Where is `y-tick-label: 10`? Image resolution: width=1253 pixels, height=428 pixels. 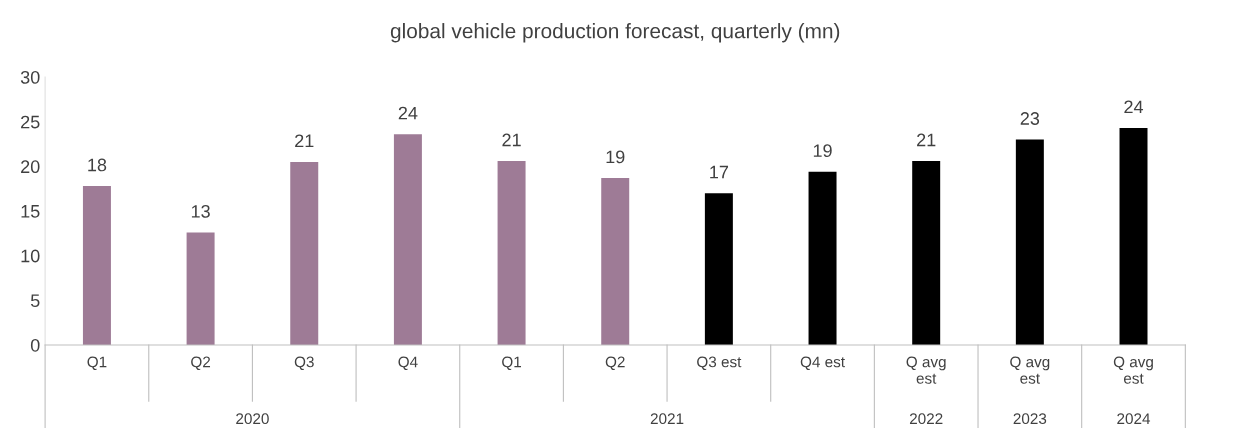 y-tick-label: 10 is located at coordinates (30, 256).